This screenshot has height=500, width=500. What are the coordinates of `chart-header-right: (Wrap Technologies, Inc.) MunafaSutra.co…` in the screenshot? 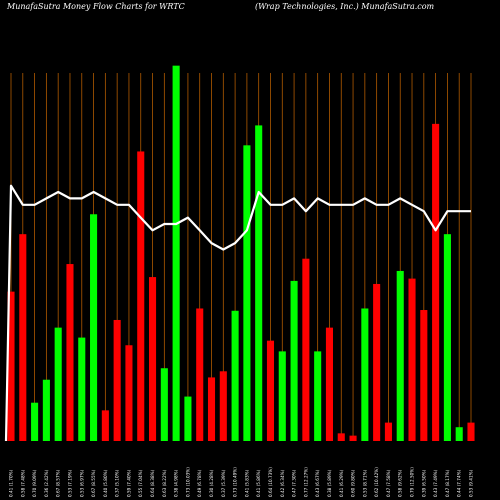 It's located at (345, 6).